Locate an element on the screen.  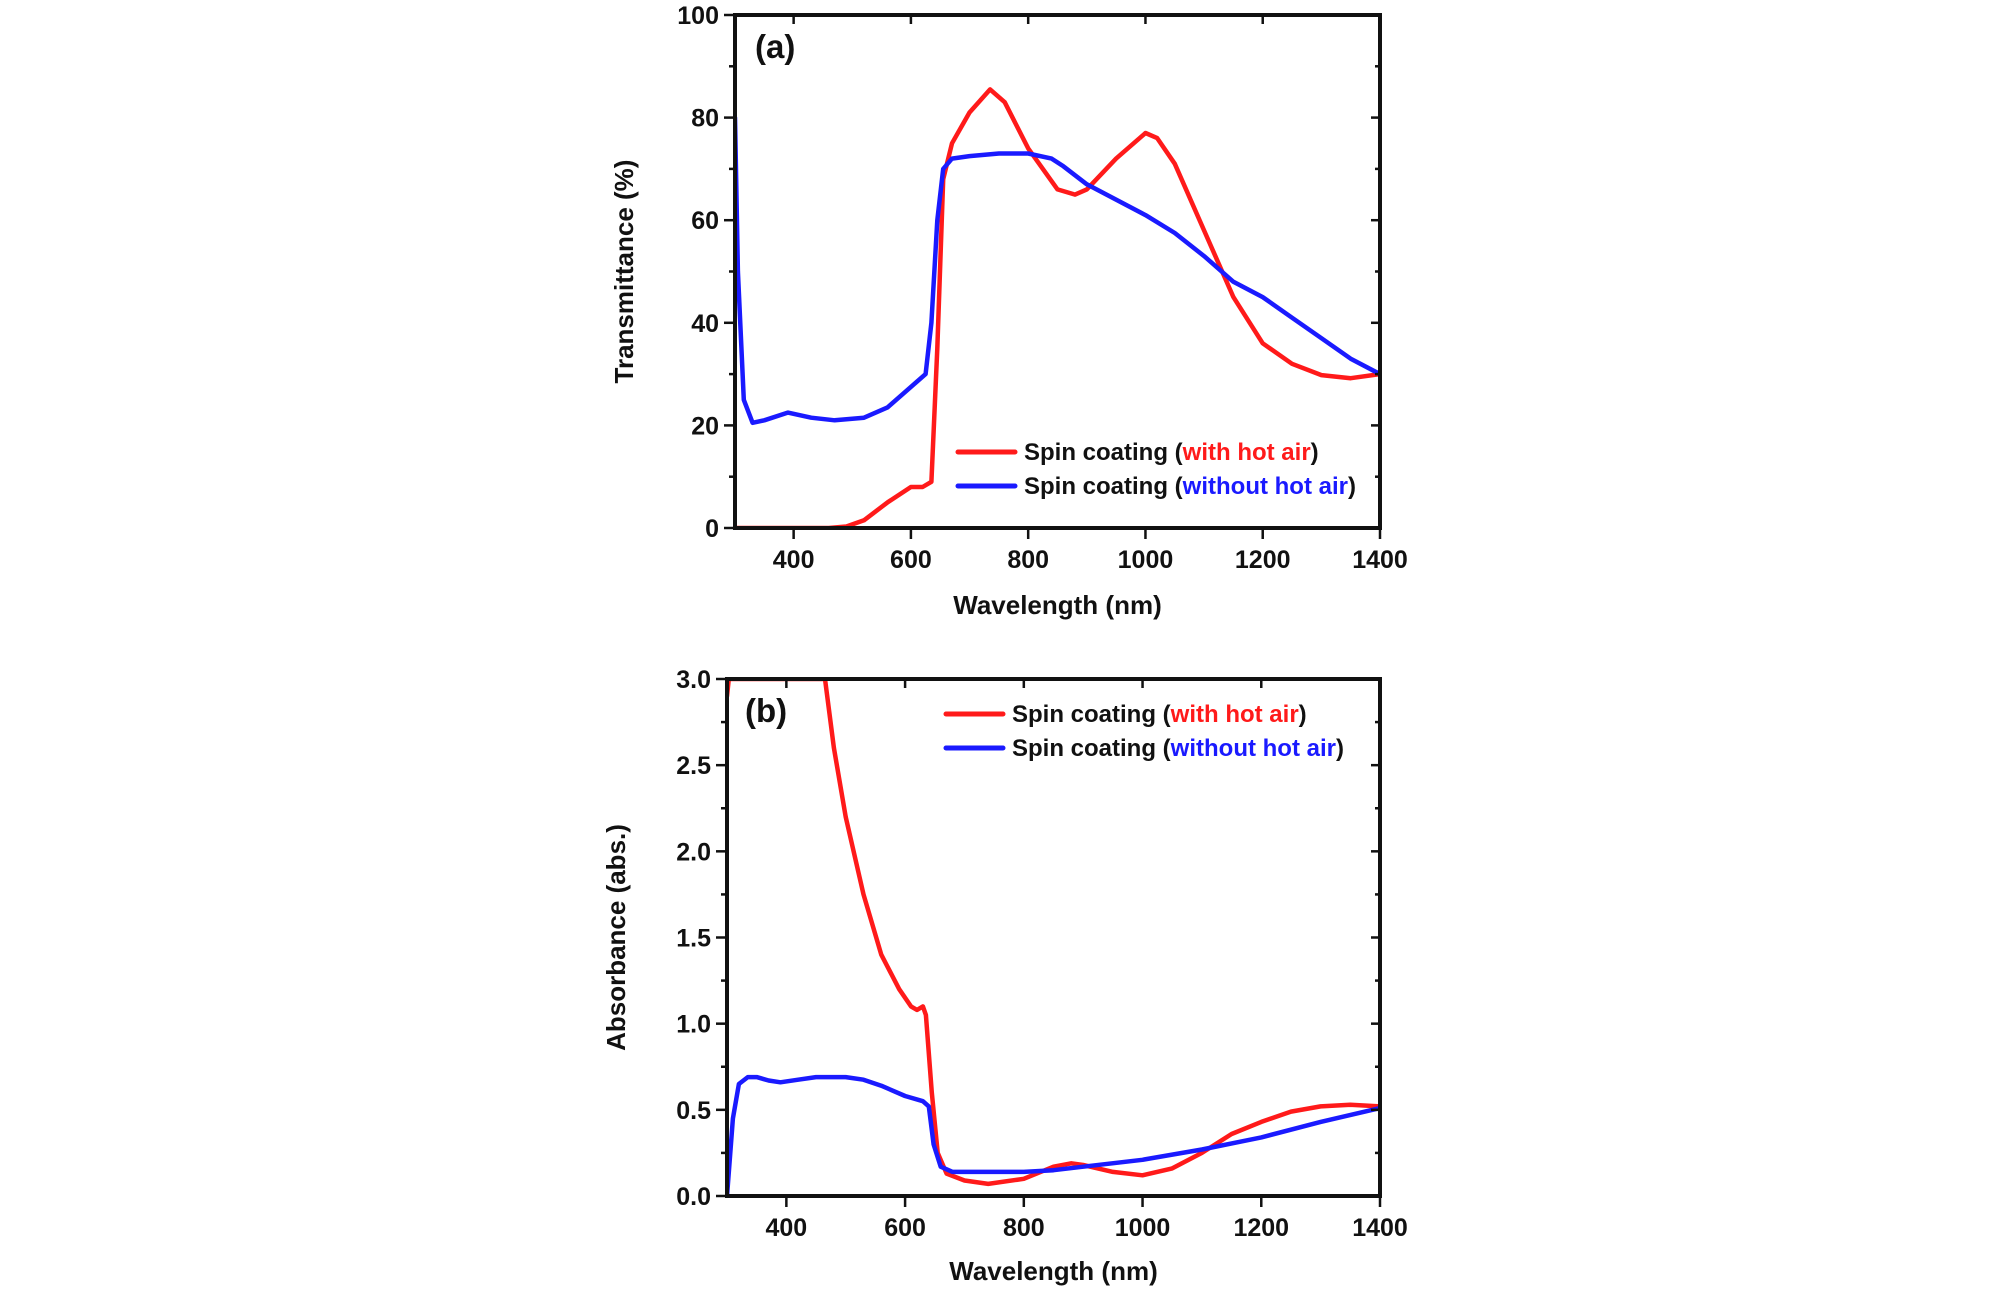
y-tick-label: 0 is located at coordinates (712, 529).